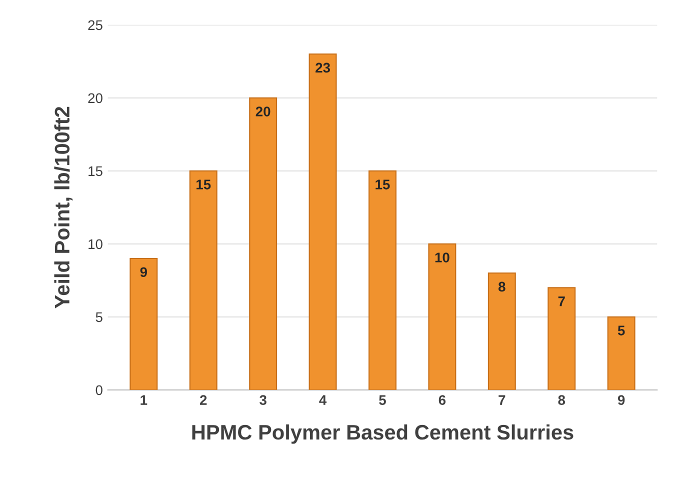 This screenshot has width=674, height=479. What do you see at coordinates (323, 400) in the screenshot?
I see `x-tick-label: 4` at bounding box center [323, 400].